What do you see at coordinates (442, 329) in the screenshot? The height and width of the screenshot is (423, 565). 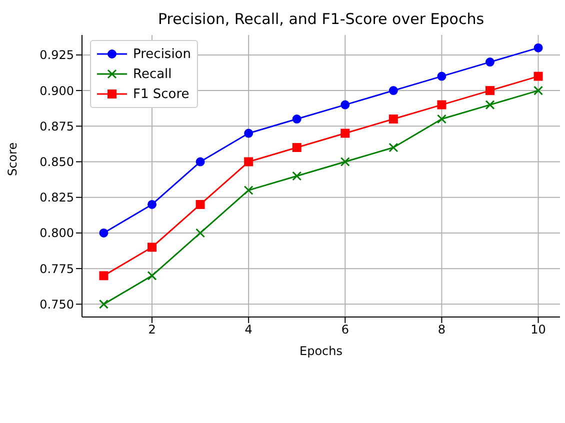 I see `x-tick-label: 8` at bounding box center [442, 329].